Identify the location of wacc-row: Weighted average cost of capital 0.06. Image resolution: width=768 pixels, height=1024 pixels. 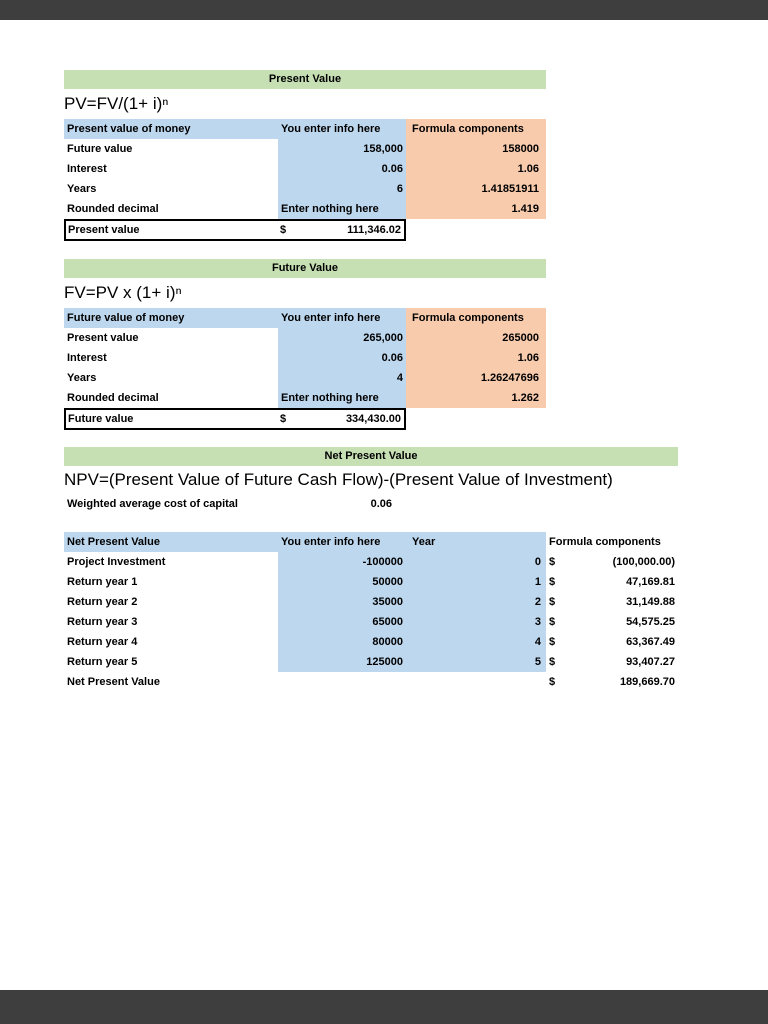
(371, 504).